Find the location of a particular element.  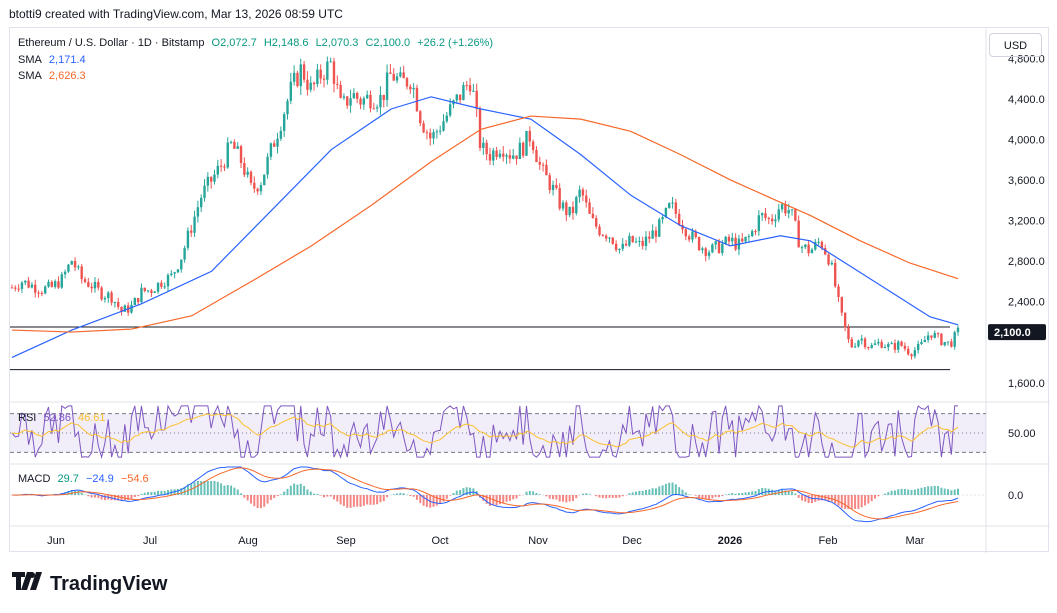

y-tick-label: 3,600.0 is located at coordinates (1026, 181).